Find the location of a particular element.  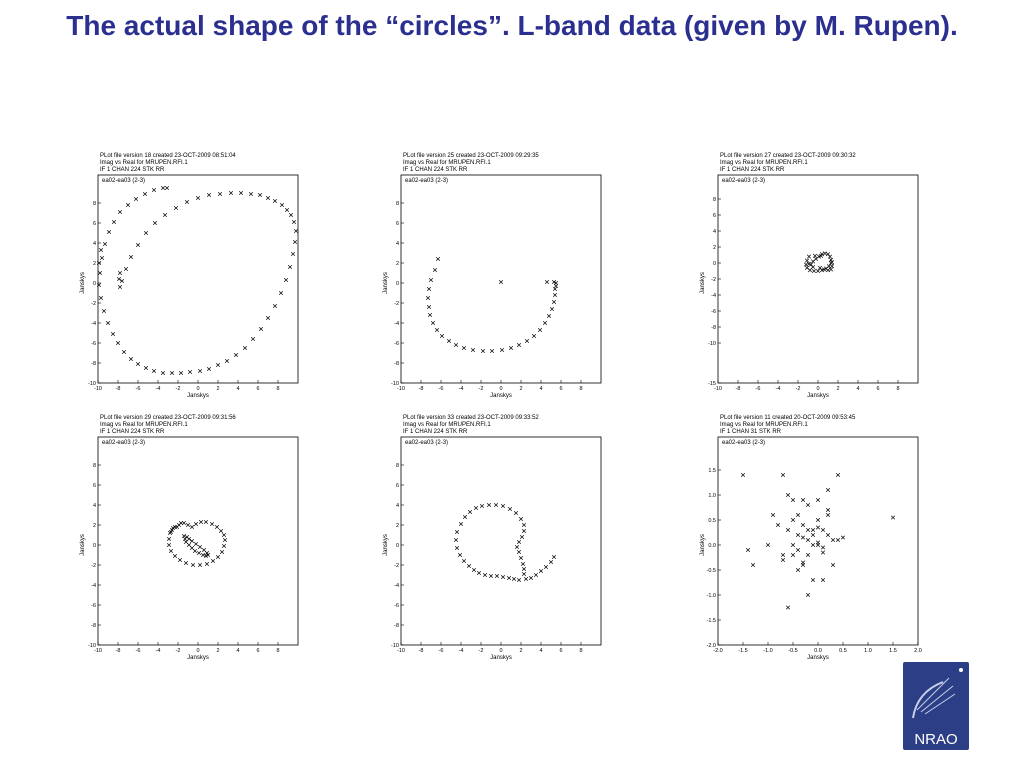

baseline-label: ea02-ea03 (2-3) is located at coordinates (426, 181).